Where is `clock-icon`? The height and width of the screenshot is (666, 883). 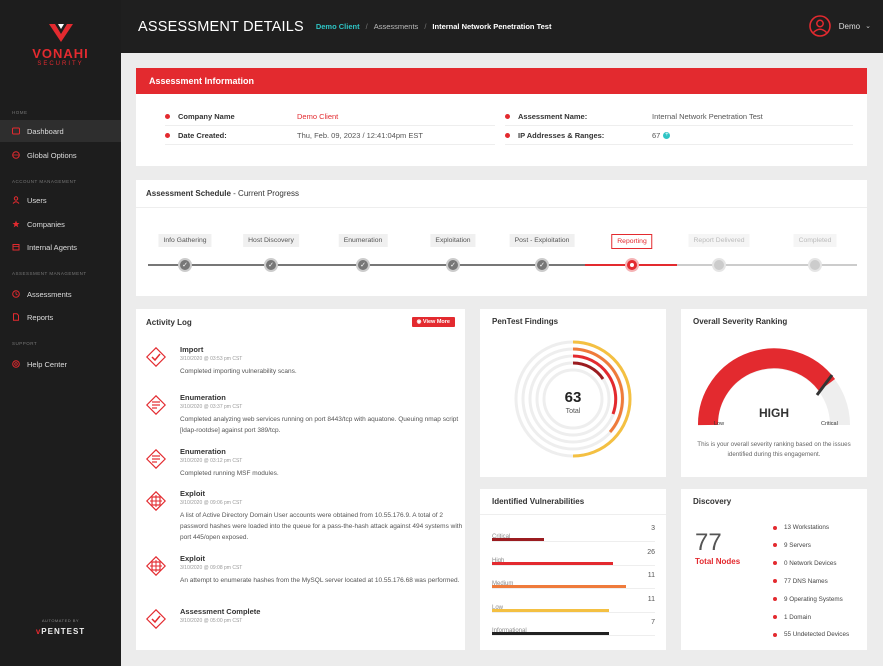
clock-icon is located at coordinates (16, 294).